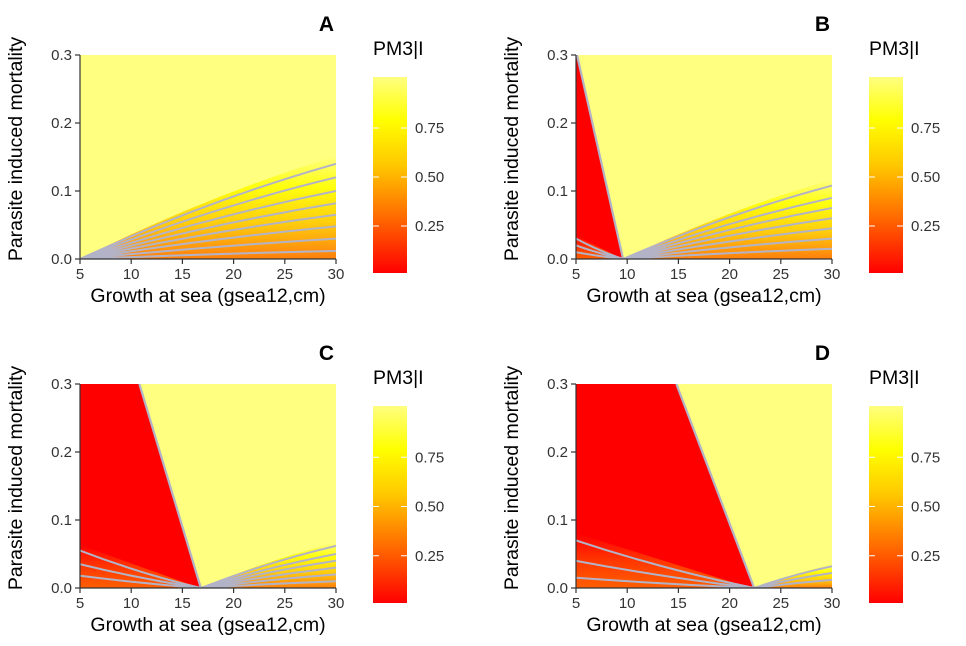  What do you see at coordinates (822, 353) in the screenshot?
I see `panel-letter: D` at bounding box center [822, 353].